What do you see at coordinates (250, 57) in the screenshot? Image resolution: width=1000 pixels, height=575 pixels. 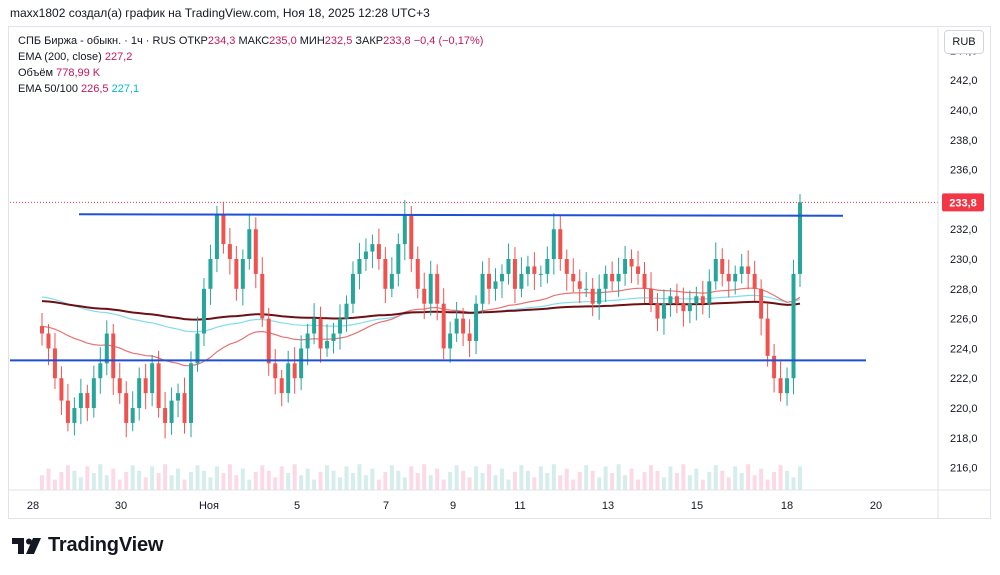 I see `legend-ema200-row: EMA (200, close) 227,2` at bounding box center [250, 57].